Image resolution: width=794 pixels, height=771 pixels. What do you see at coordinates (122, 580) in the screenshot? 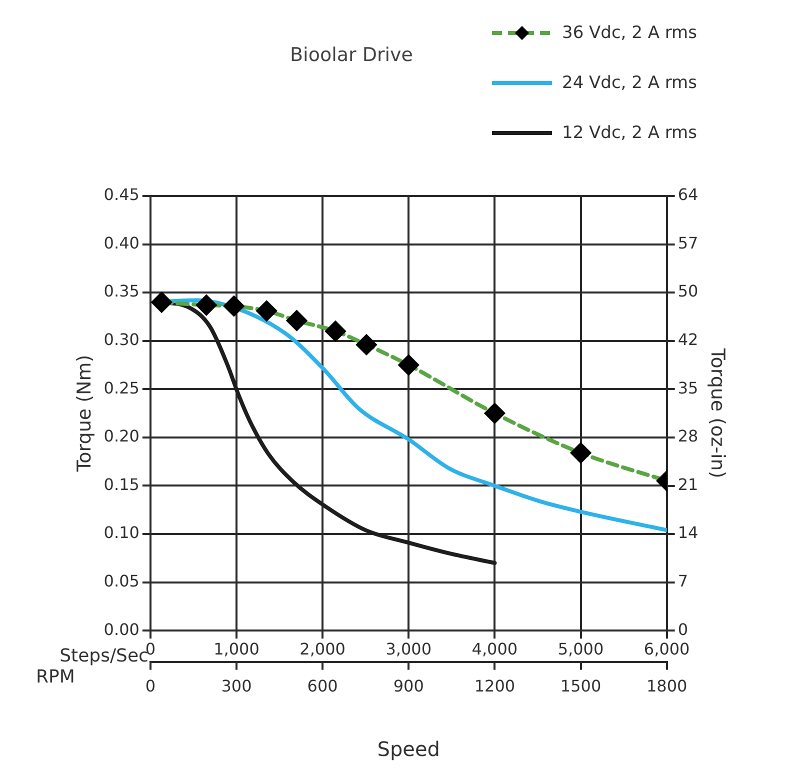
I see `y-tick-label: 0.05` at bounding box center [122, 580].